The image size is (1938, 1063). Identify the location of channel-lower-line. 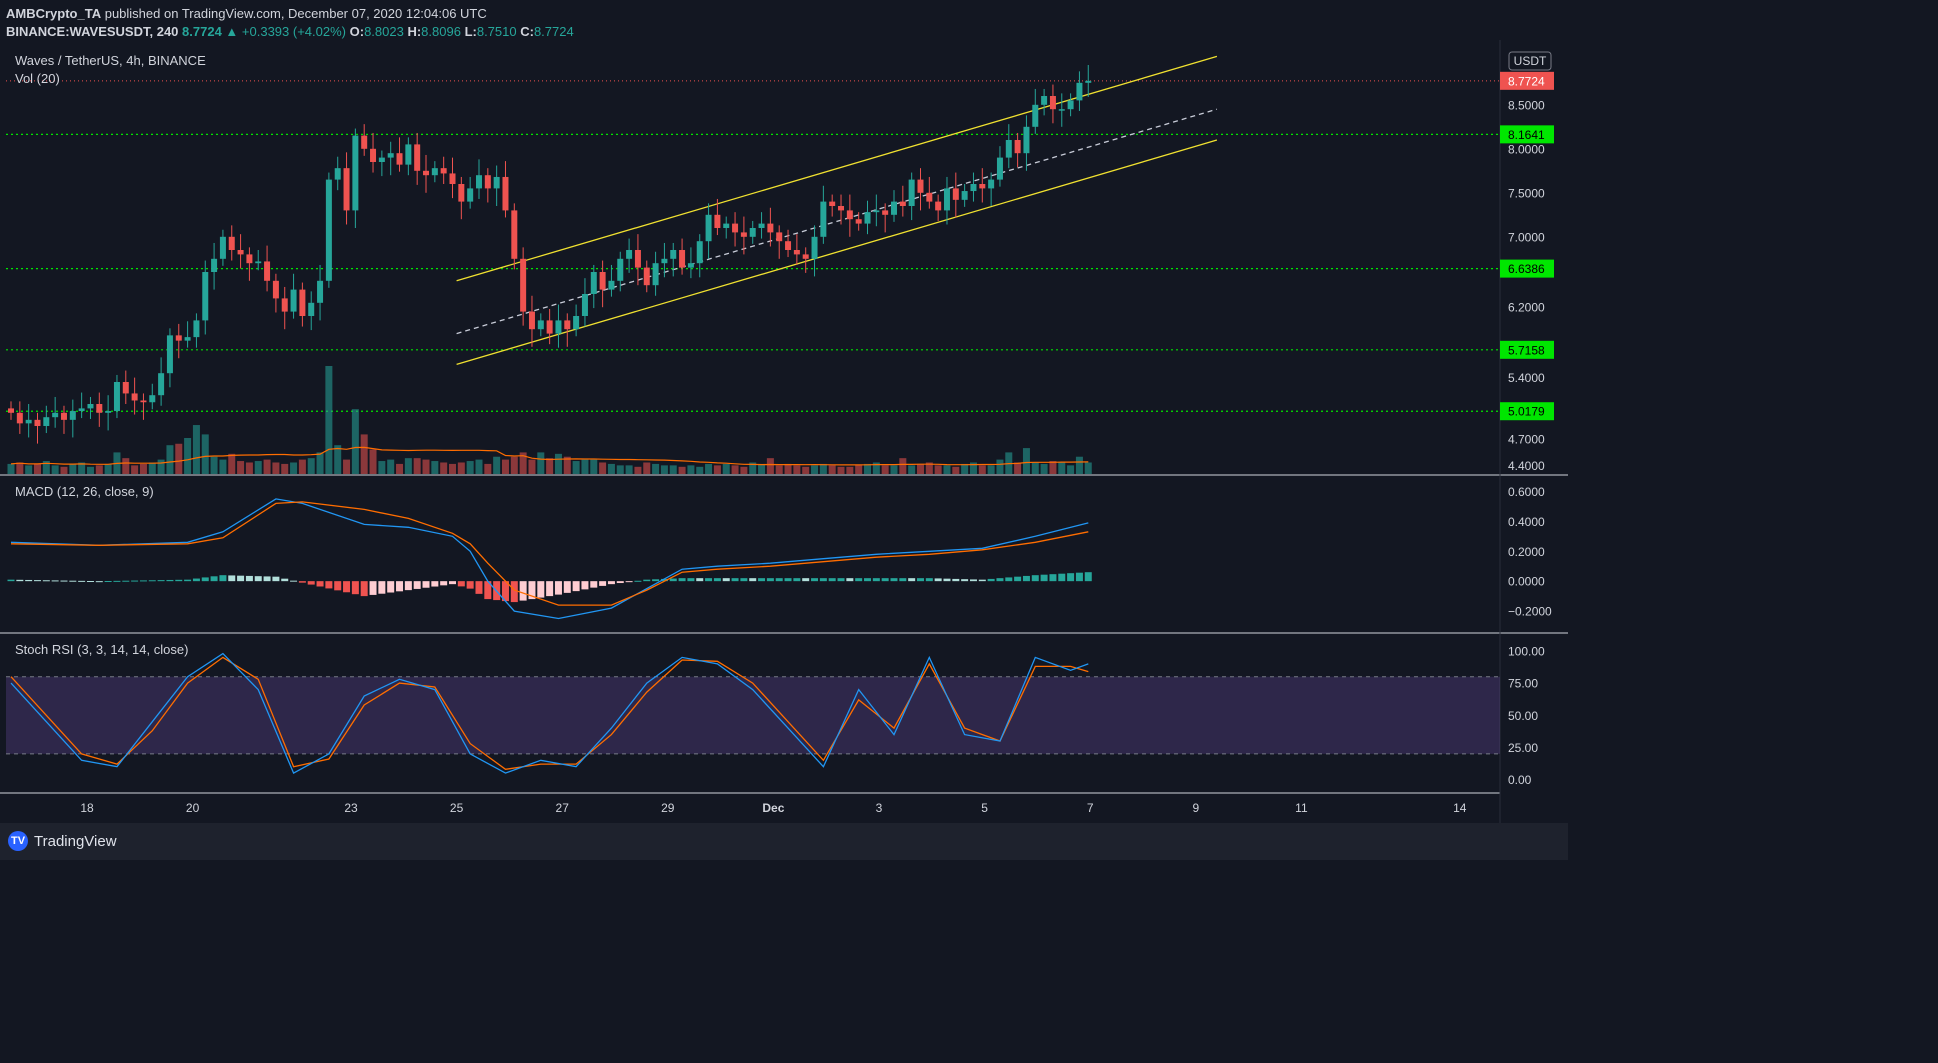
(837, 252).